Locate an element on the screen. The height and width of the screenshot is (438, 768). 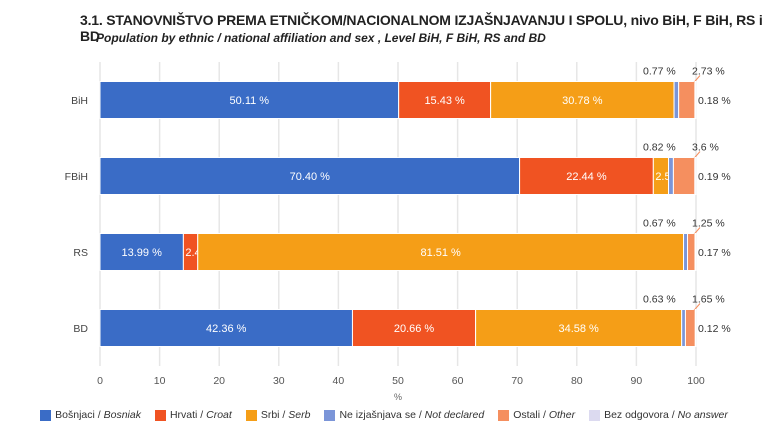
legend-label: Srbi / Serb is located at coordinates (285, 415).